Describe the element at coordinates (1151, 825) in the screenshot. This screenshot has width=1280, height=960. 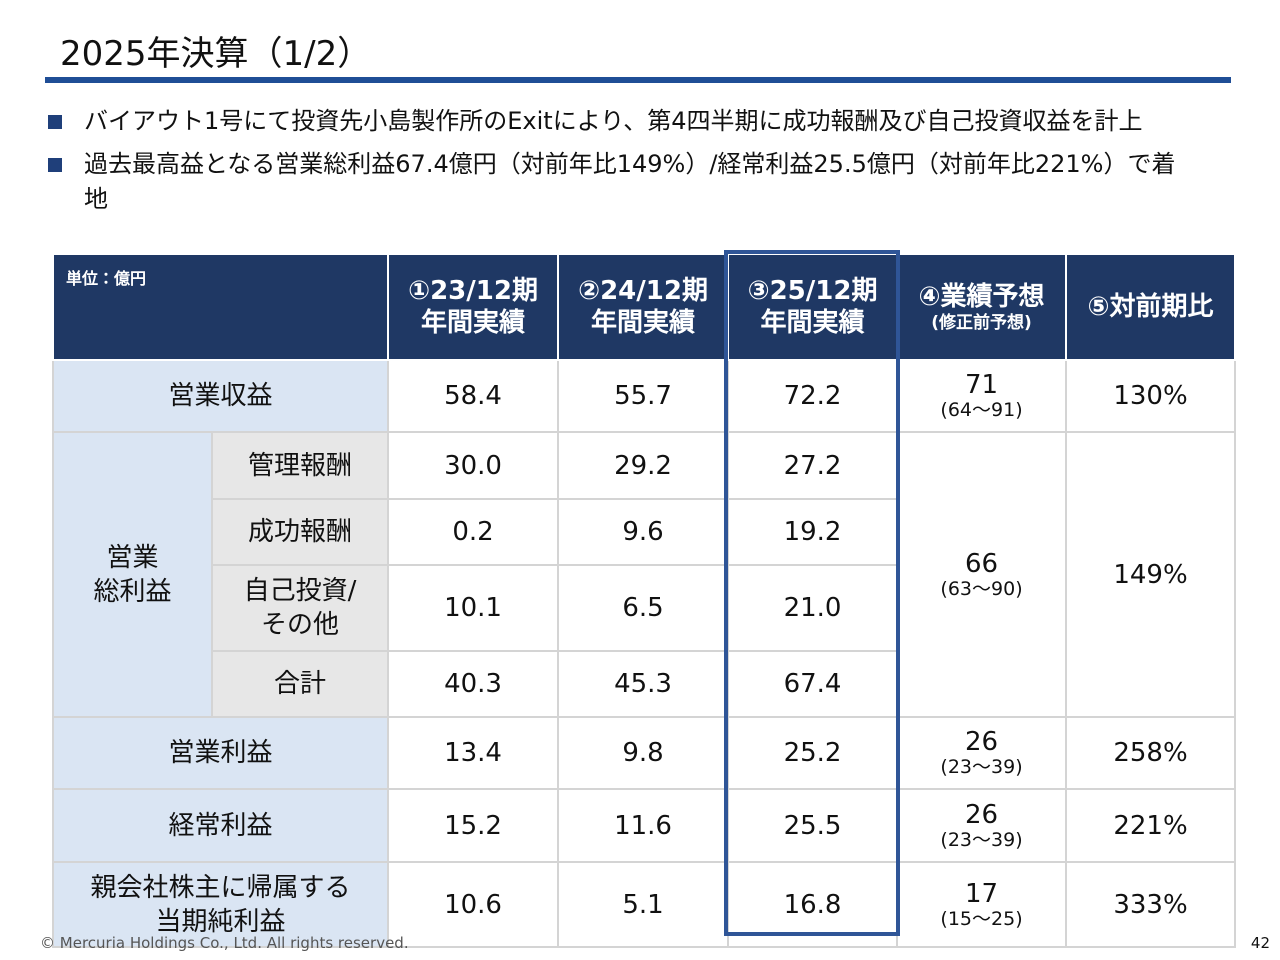
I see `ratio-cell: 221%` at that location.